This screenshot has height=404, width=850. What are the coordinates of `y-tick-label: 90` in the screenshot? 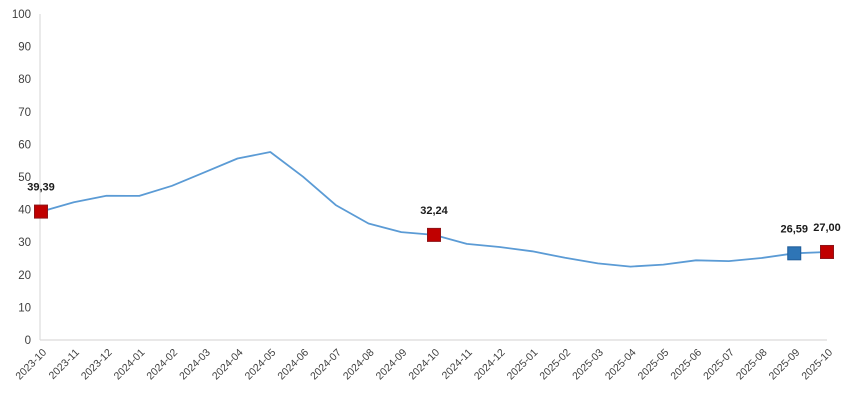 It's located at (24, 48).